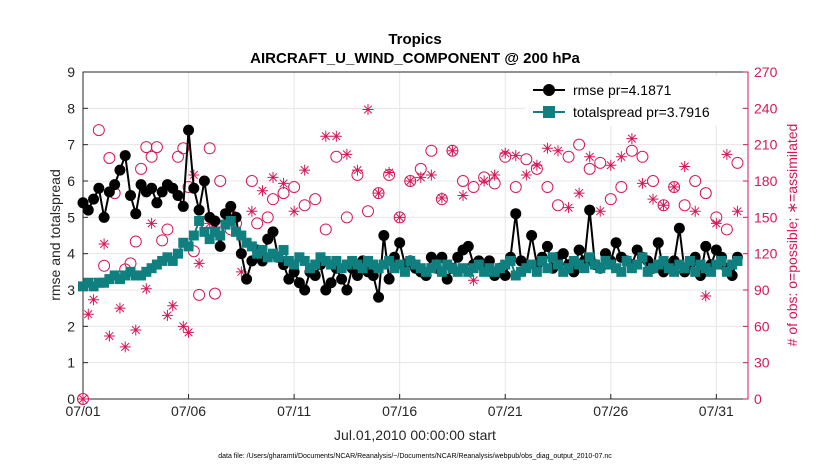  I want to click on x-tick-label: 07/16, so click(399, 411).